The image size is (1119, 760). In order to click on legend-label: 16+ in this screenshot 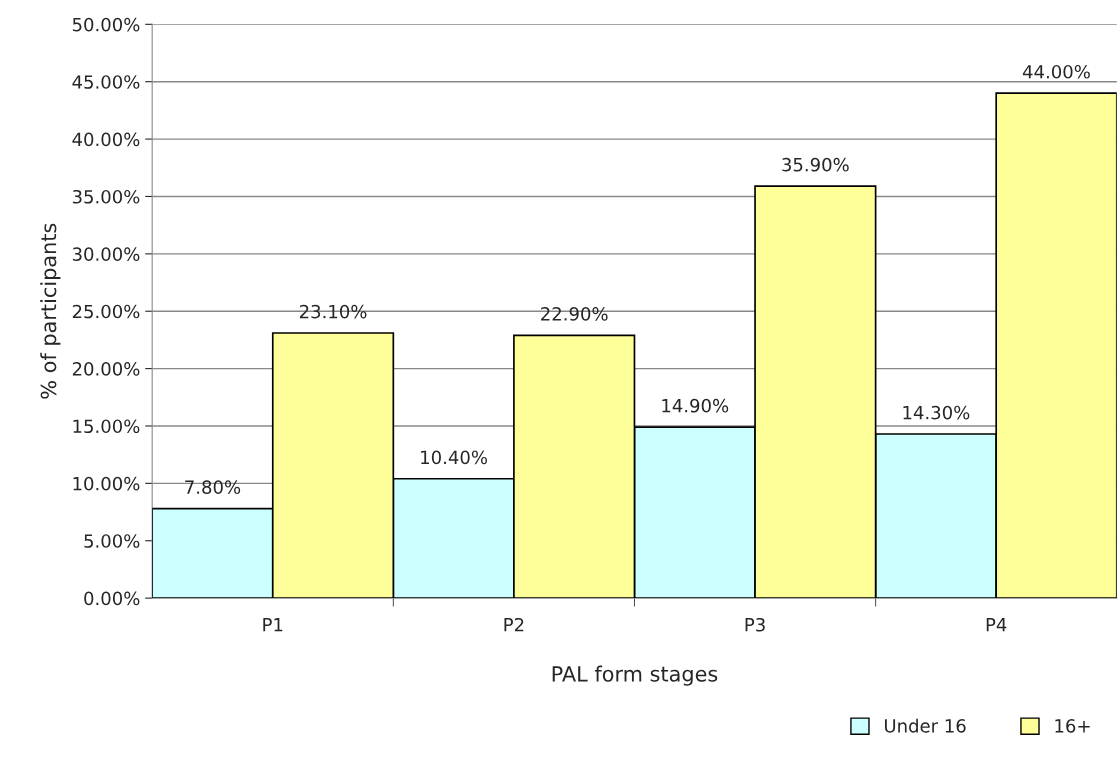, I will do `click(1072, 725)`.